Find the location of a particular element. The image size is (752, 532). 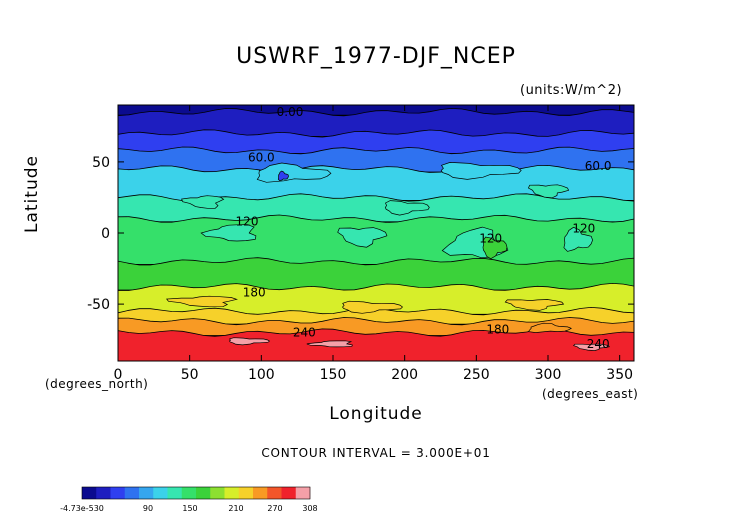

x-units-label: (degrees_east) is located at coordinates (590, 394).